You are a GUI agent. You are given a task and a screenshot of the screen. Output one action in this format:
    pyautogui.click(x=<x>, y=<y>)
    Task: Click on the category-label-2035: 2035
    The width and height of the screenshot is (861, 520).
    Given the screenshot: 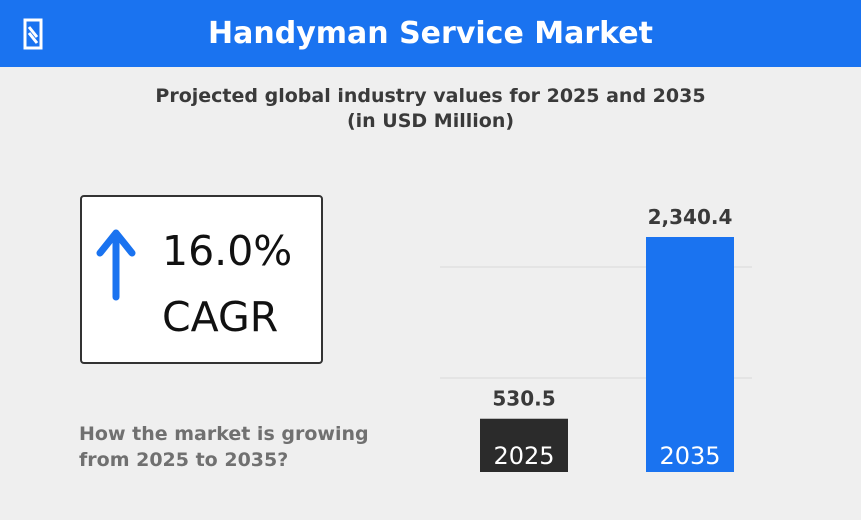 What is the action you would take?
    pyautogui.click(x=689, y=456)
    